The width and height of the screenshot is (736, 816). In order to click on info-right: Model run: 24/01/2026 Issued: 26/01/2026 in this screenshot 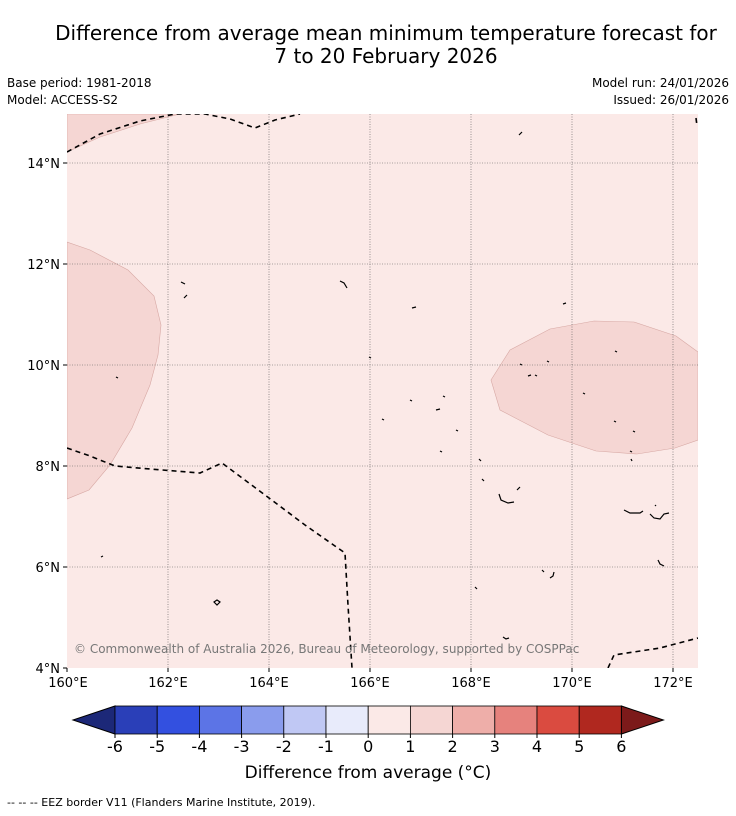, I will do `click(660, 92)`.